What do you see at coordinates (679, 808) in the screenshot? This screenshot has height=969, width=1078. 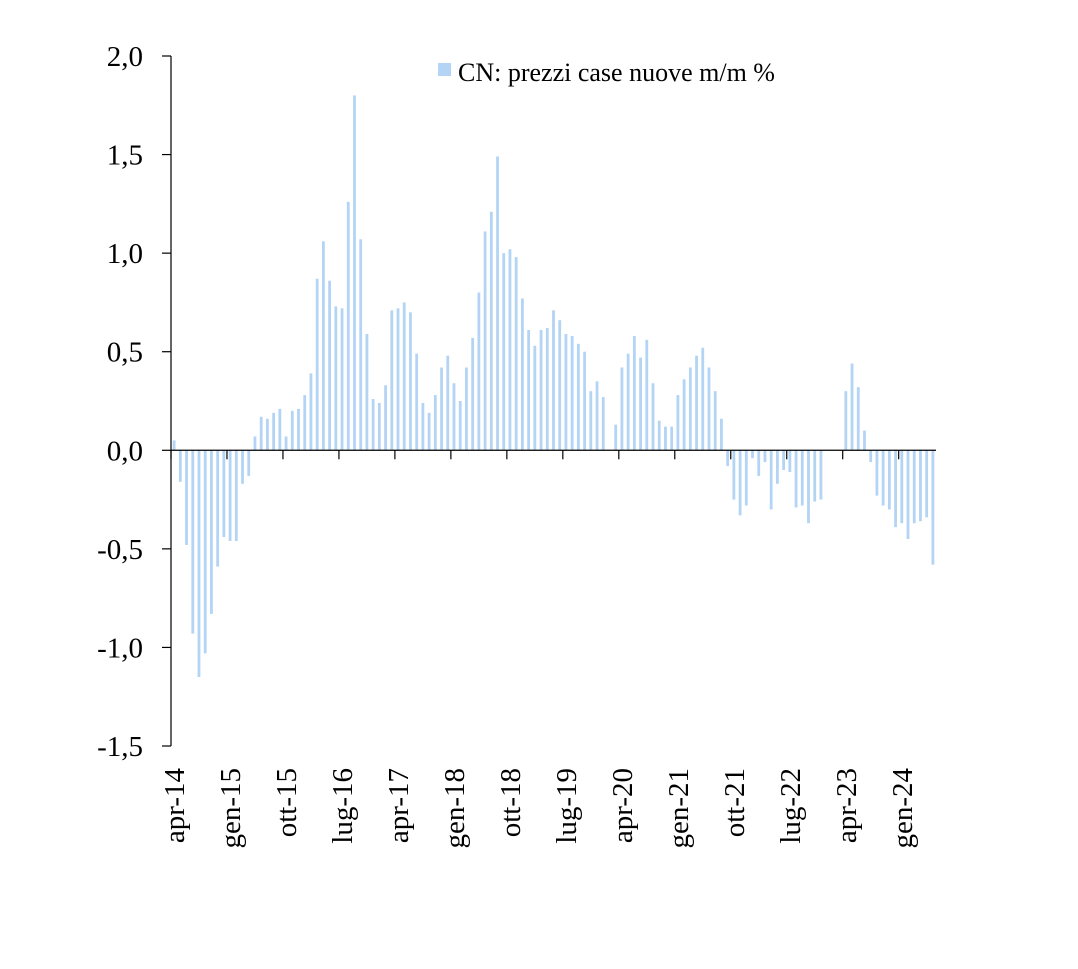 I see `x-tick-label: gen-21` at bounding box center [679, 808].